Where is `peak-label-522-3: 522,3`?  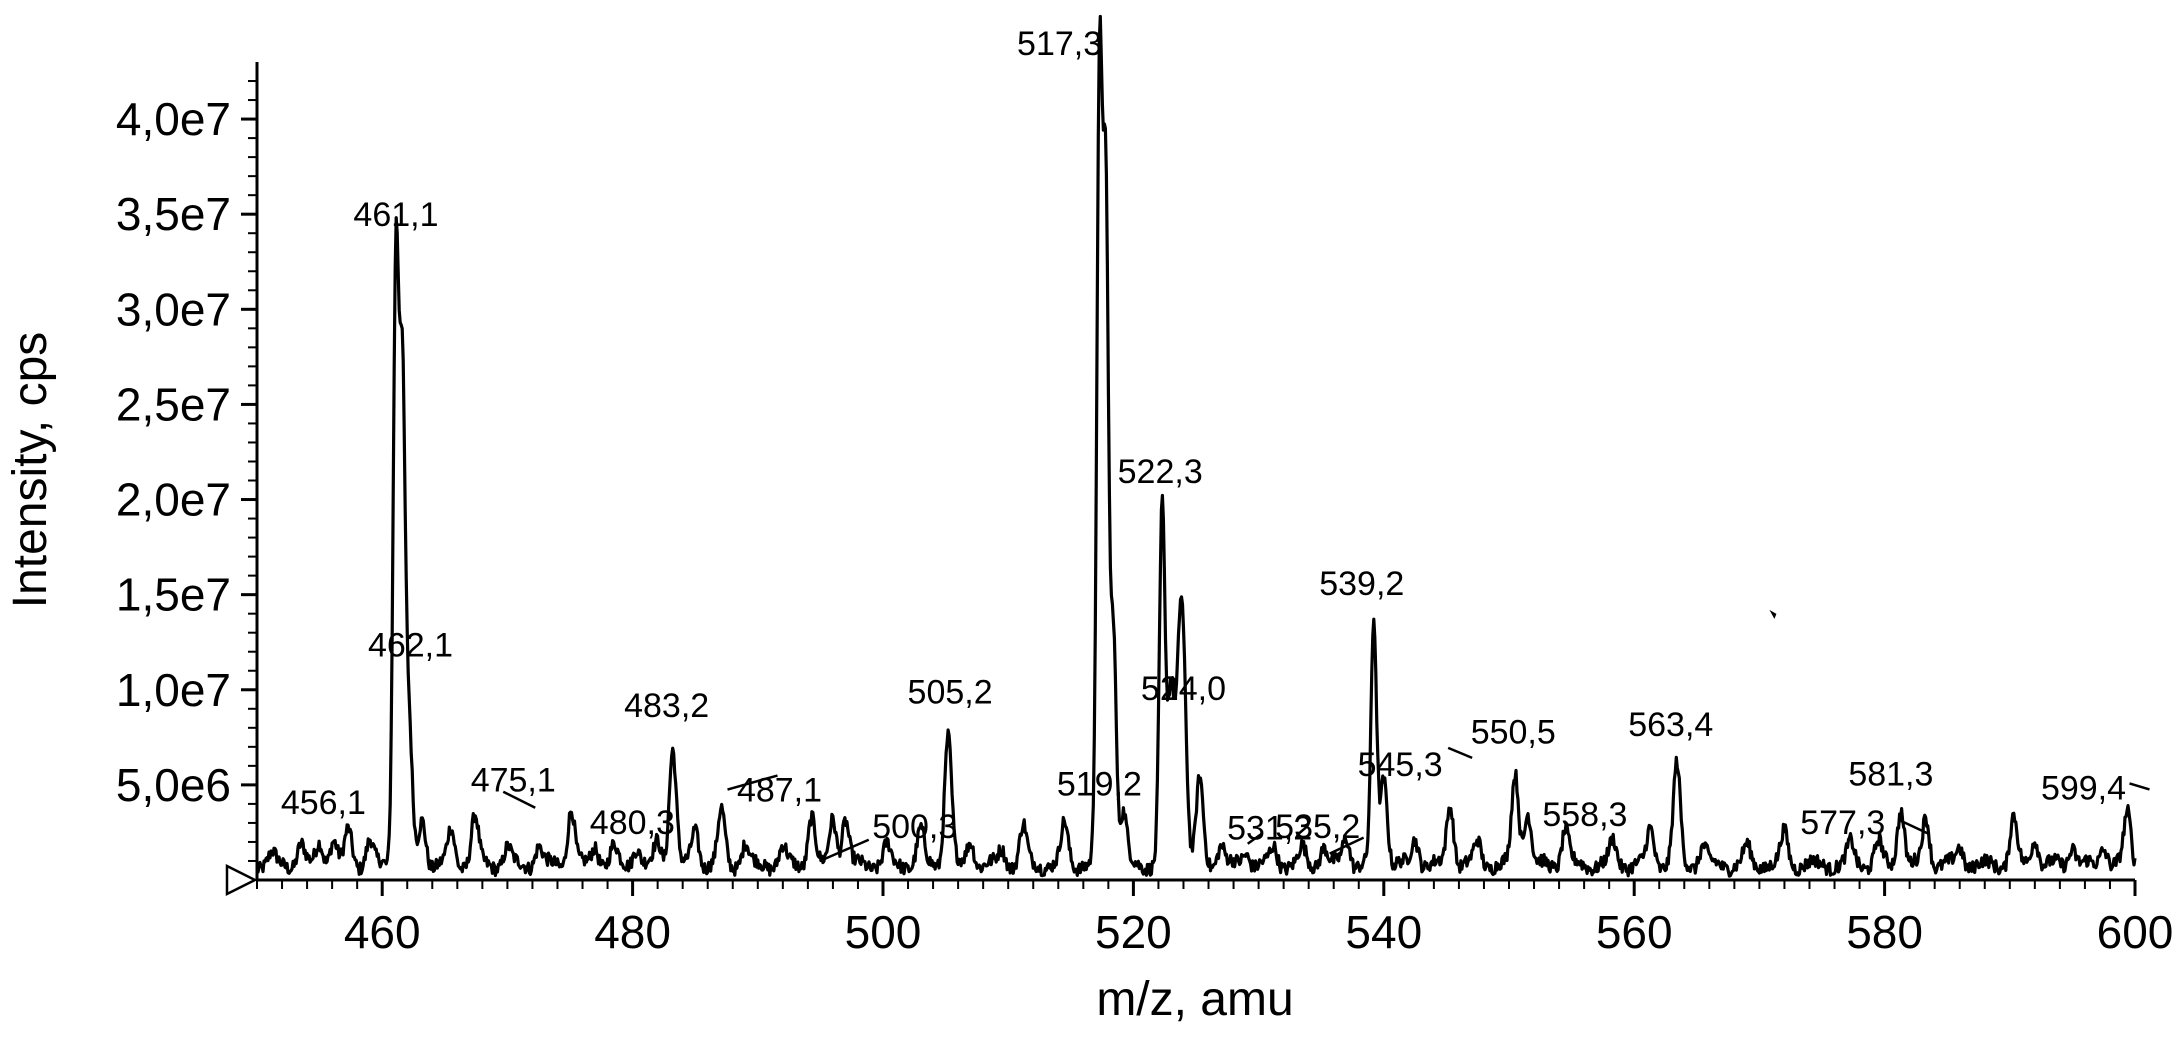
peak-label-522-3: 522,3 is located at coordinates (1160, 472).